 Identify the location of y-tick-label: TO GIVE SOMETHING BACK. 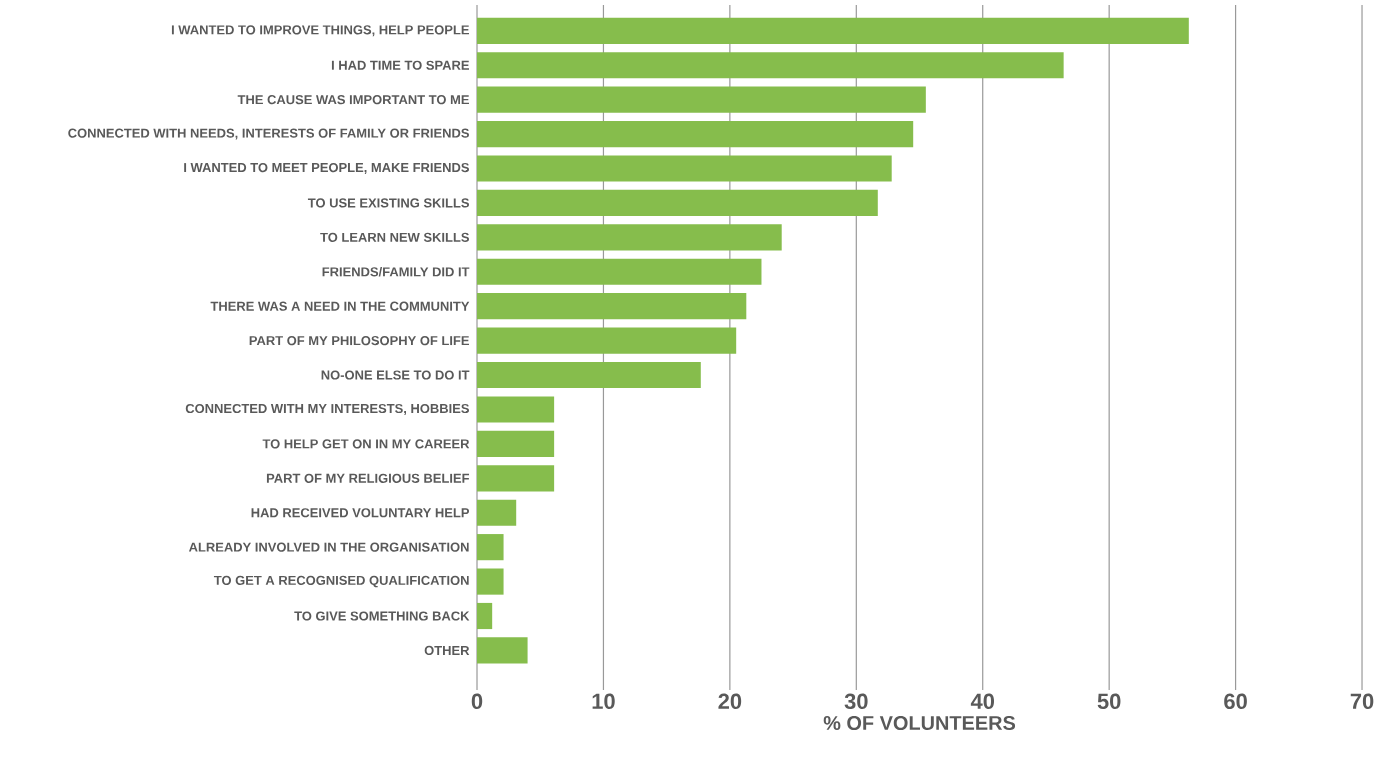
(382, 616).